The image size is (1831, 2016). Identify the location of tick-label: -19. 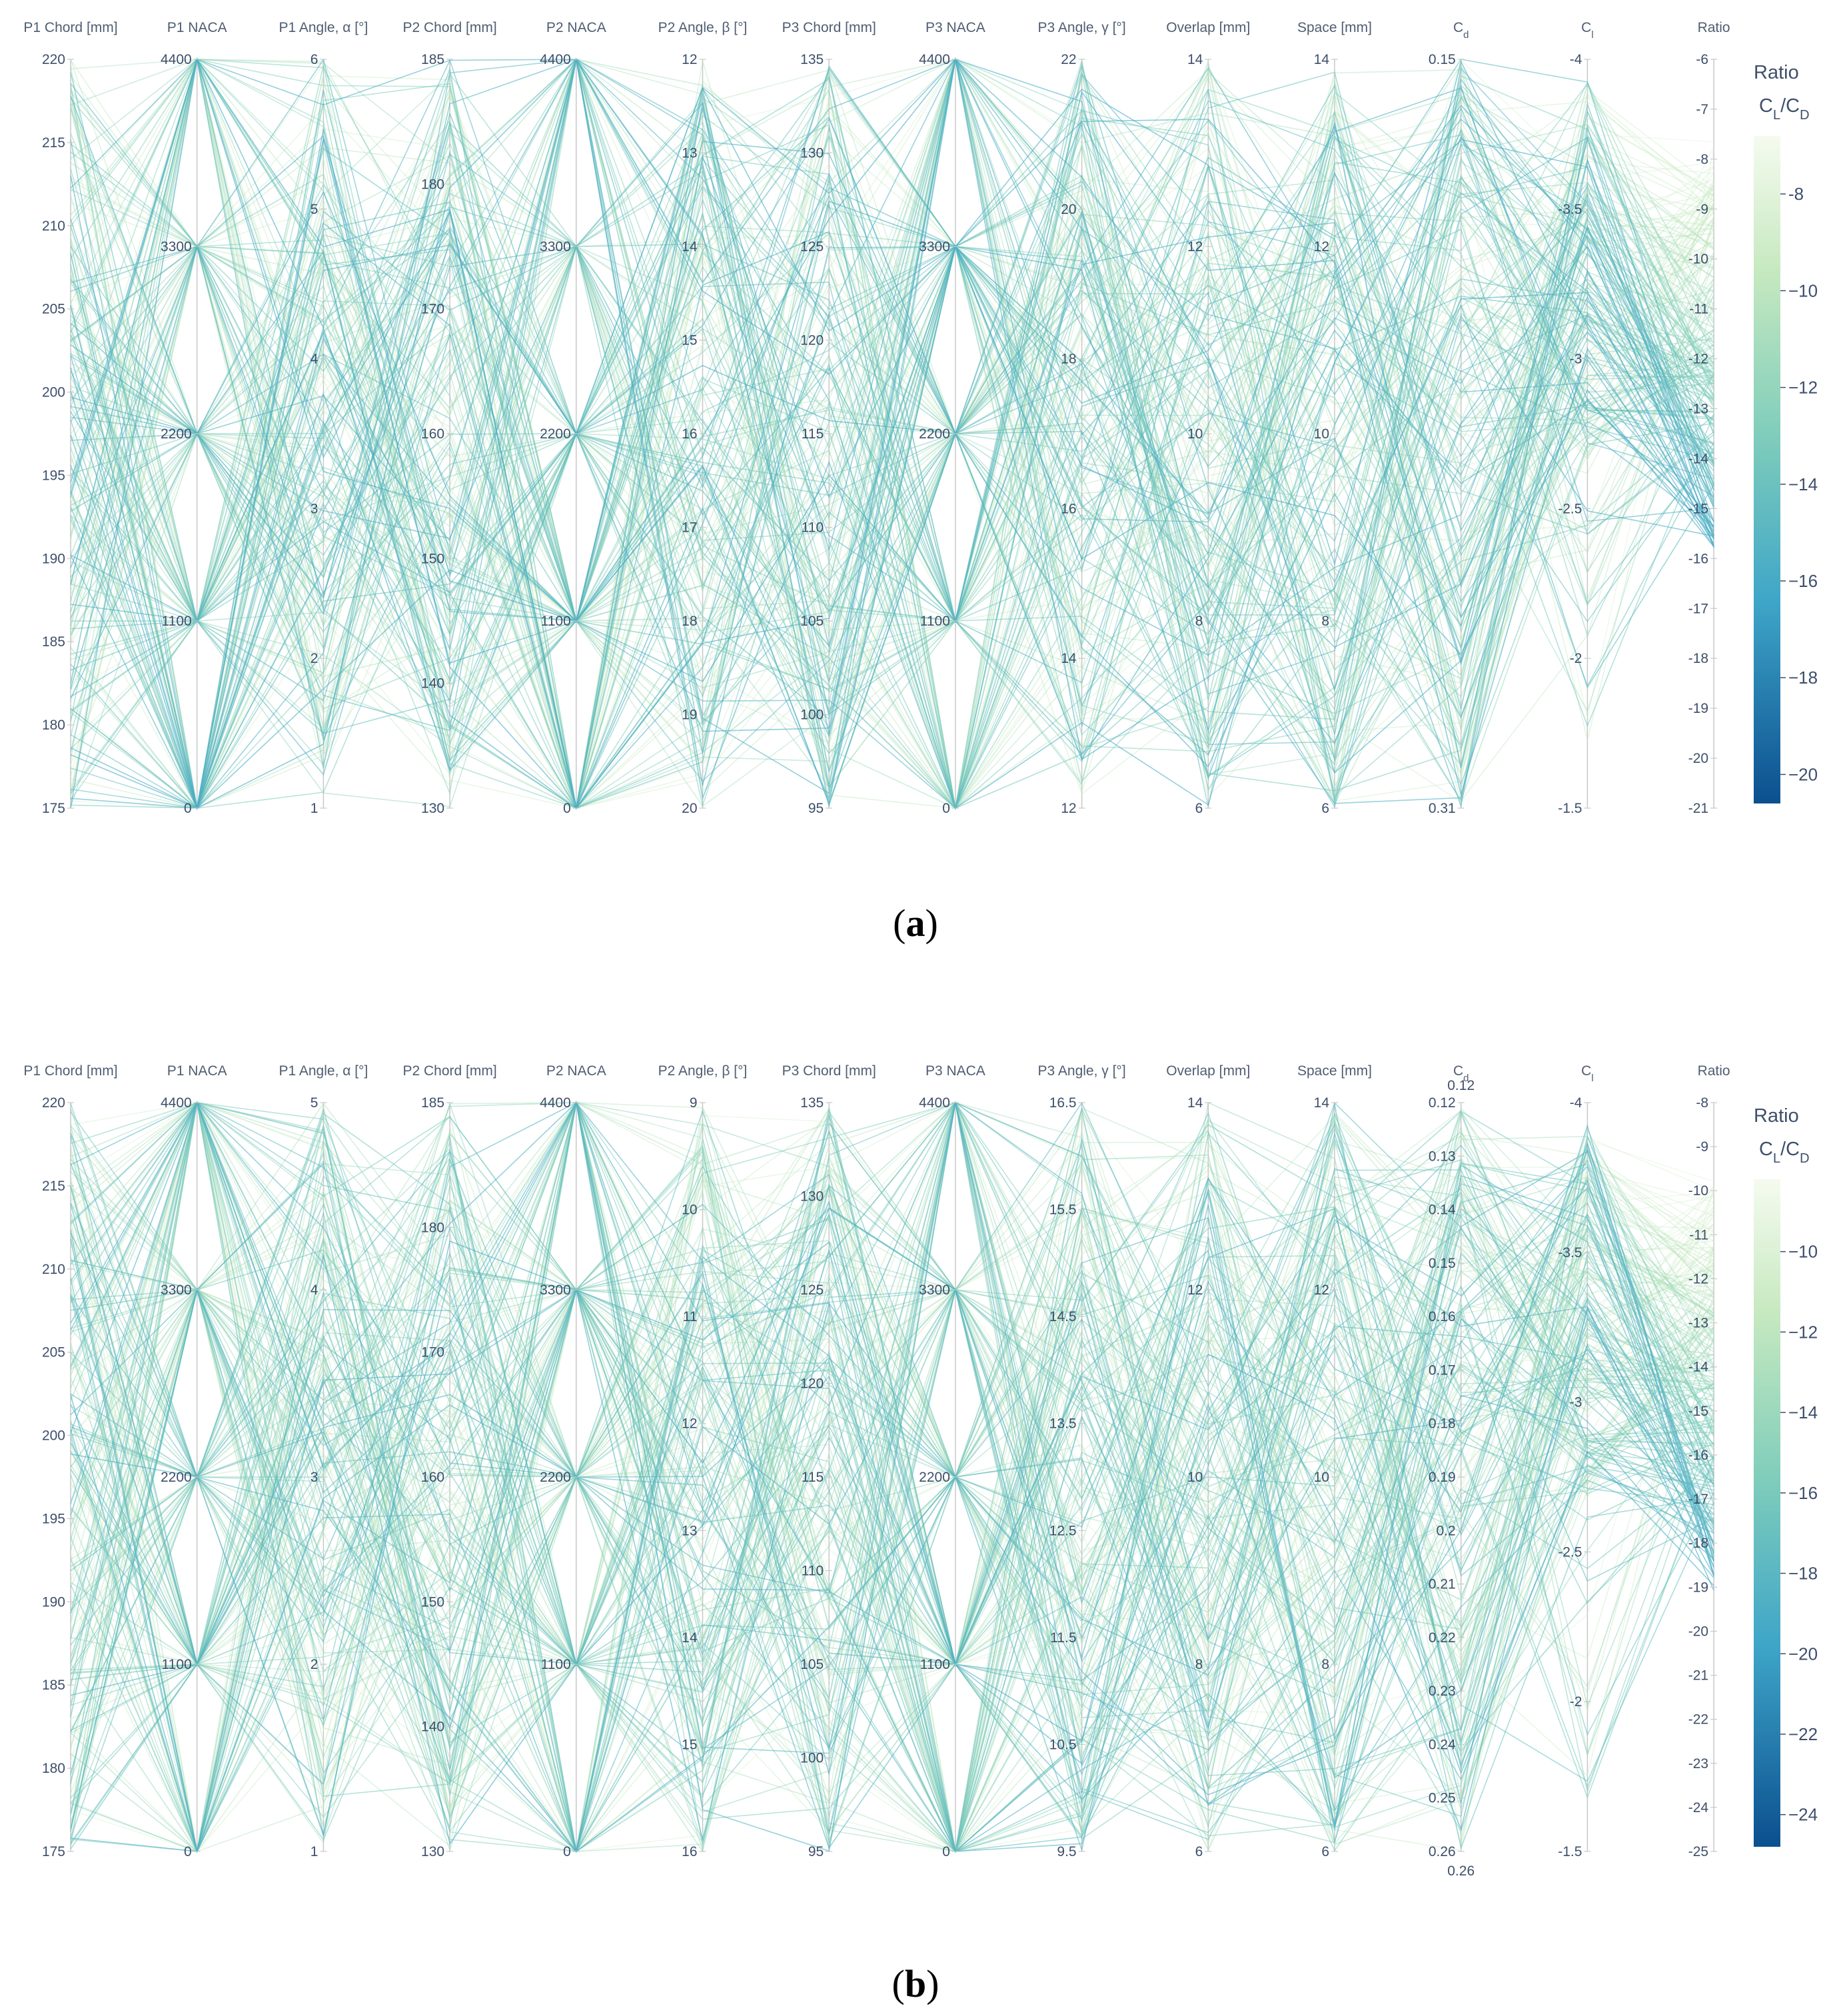
(1698, 708).